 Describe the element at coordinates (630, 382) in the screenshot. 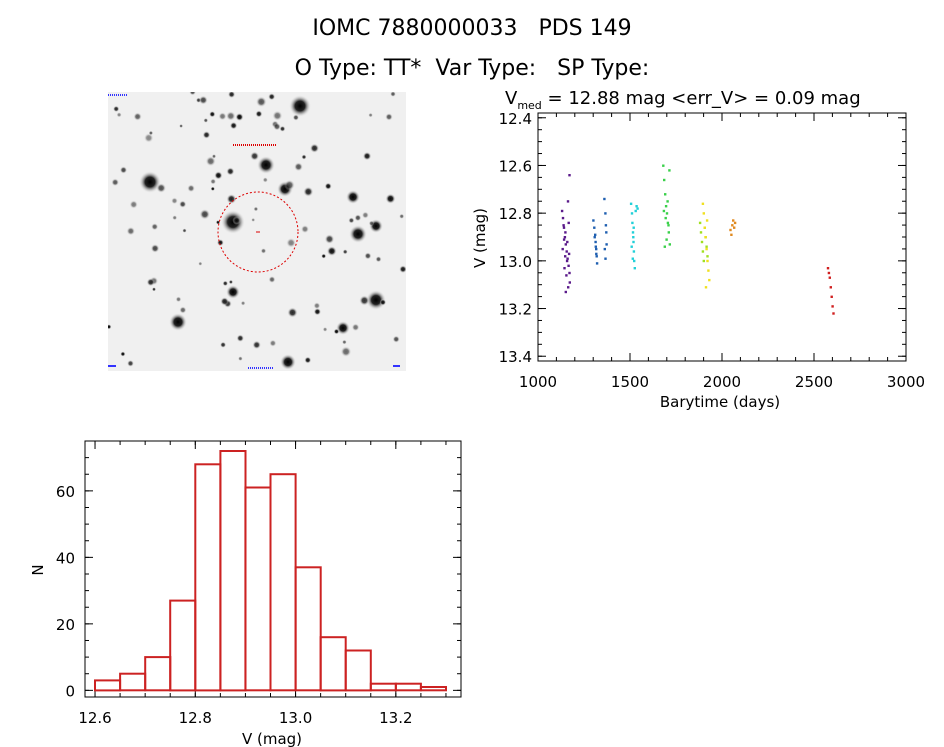

I see `lc-xtick-label: 1500` at that location.